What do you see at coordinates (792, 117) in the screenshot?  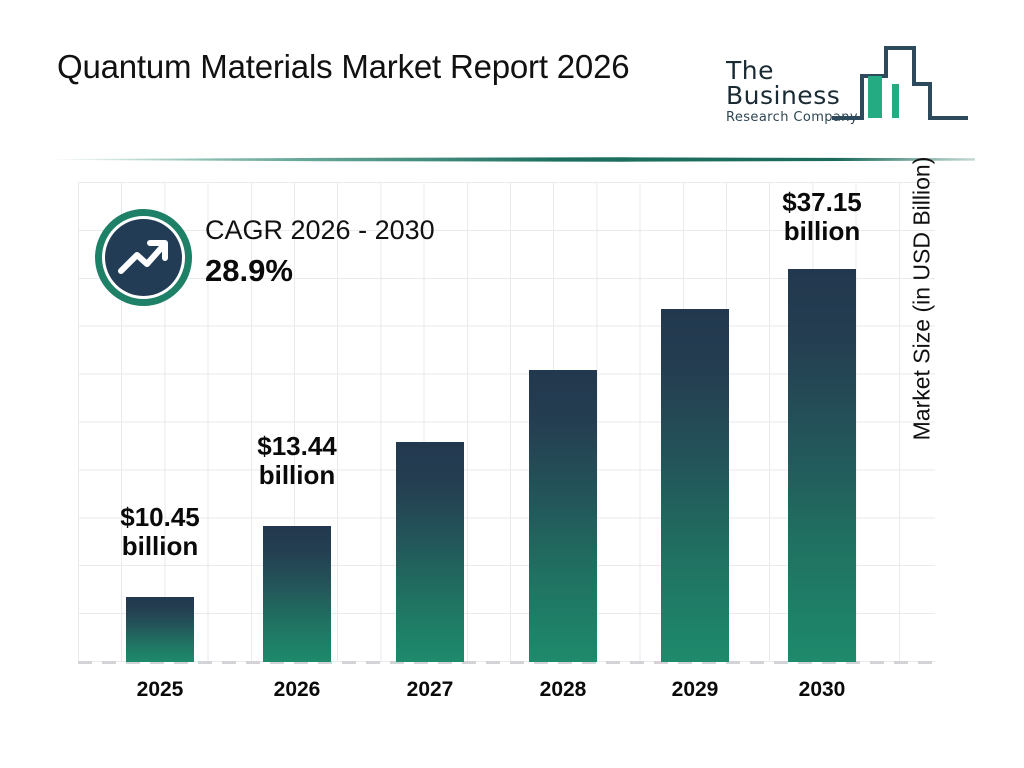 I see `logo-line-2: Research Company` at bounding box center [792, 117].